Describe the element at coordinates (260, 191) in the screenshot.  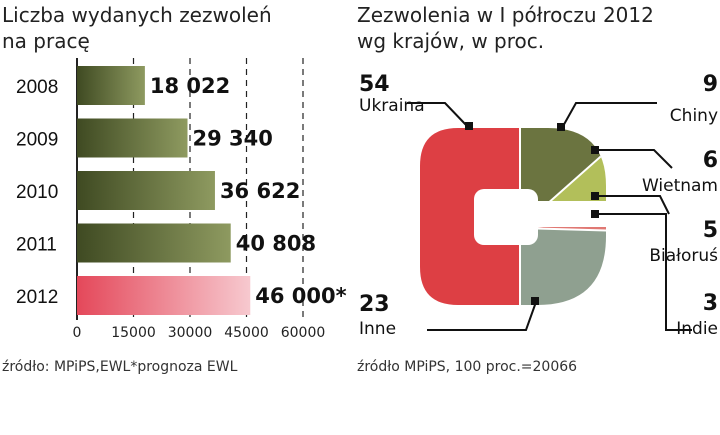
I see `bar-value-label: 36 622` at that location.